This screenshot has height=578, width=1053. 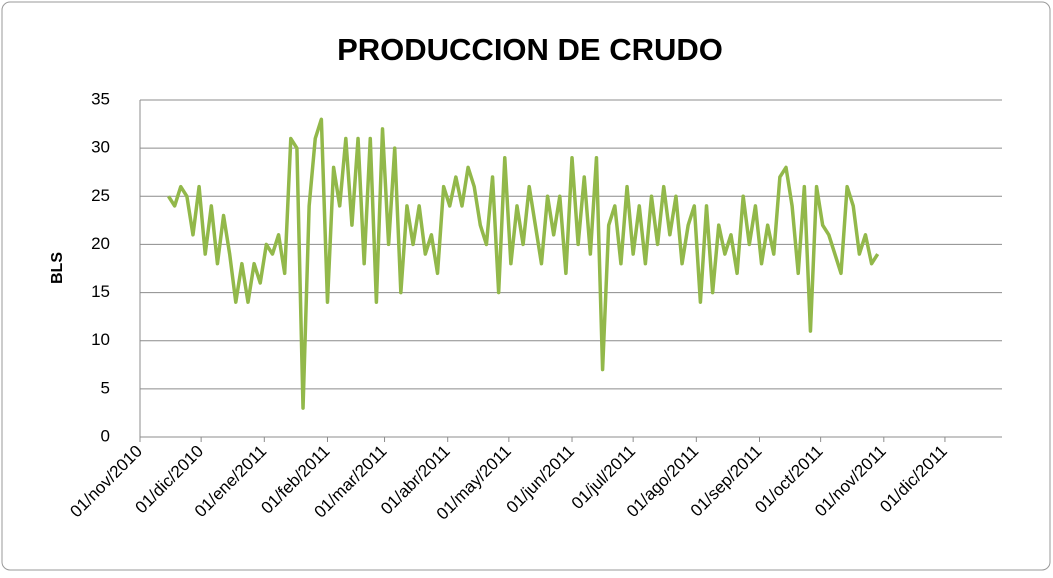 What do you see at coordinates (57, 268) in the screenshot?
I see `y-axis-label: BLS` at bounding box center [57, 268].